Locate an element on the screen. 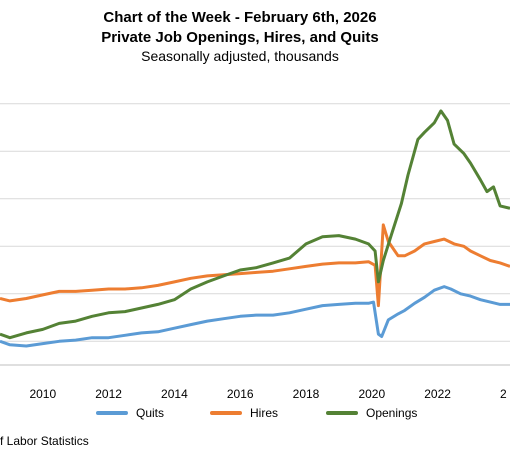  legend-label-hires: Hires is located at coordinates (264, 413).